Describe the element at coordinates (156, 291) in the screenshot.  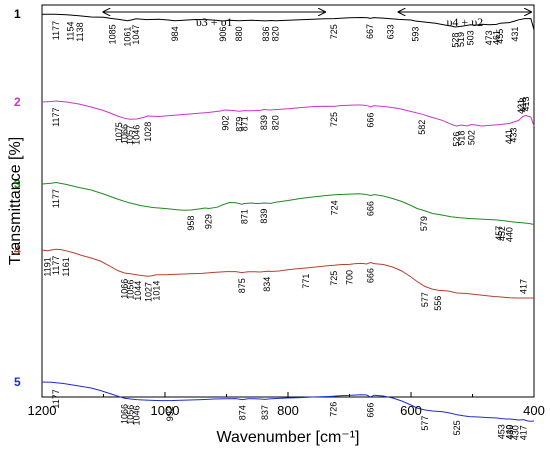
I see `peak-label-4-1014: 1014` at that location.